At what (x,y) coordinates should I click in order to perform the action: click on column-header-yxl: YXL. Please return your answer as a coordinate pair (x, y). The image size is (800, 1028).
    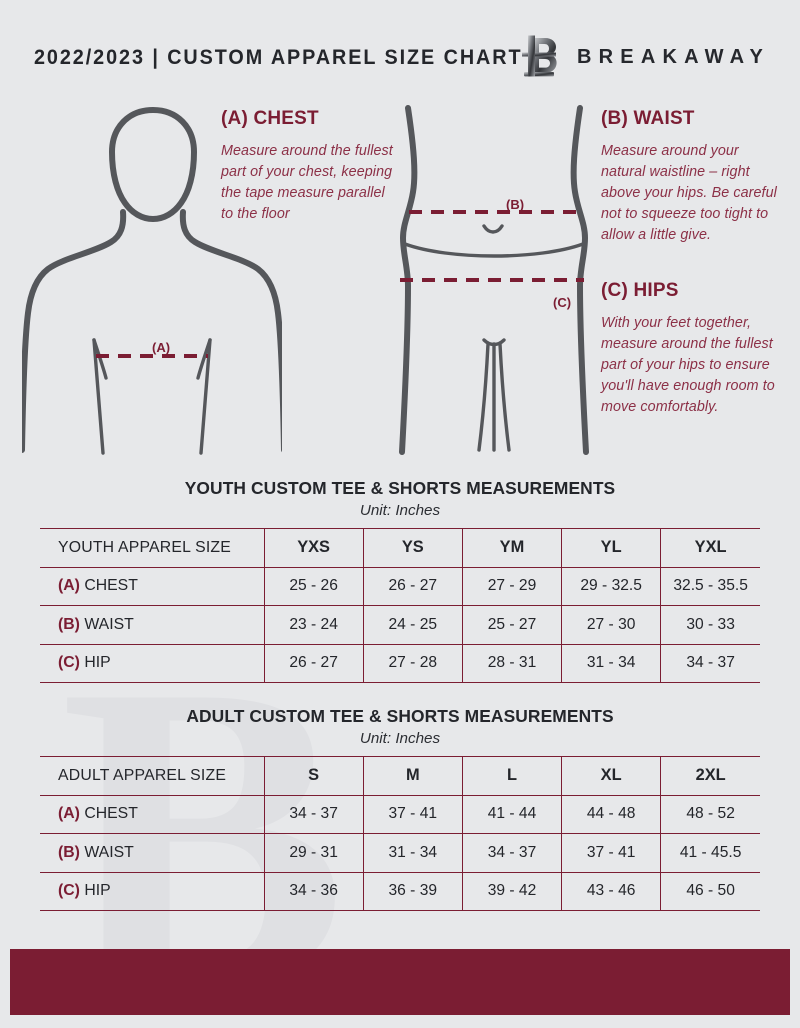
    Looking at the image, I should click on (710, 548).